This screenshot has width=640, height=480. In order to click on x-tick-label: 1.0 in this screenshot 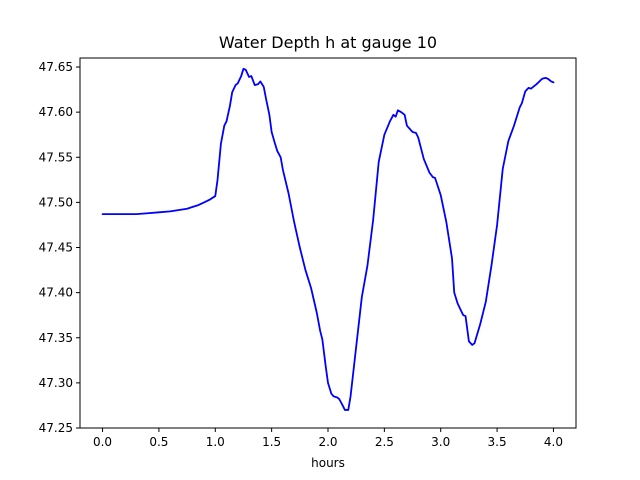, I will do `click(215, 442)`.